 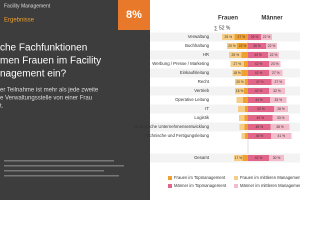 What do you see at coordinates (19, 21) in the screenshot?
I see `subtitle: Ergebnisse` at bounding box center [19, 21].